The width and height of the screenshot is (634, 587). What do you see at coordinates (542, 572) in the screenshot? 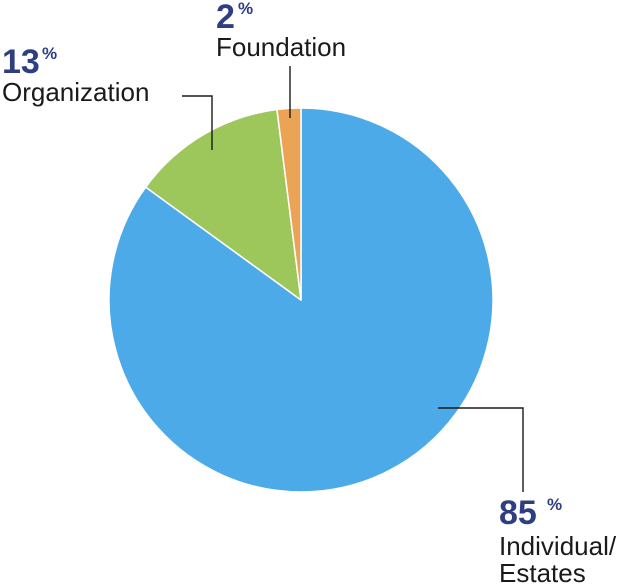
I see `label-individual-line2: Estates` at bounding box center [542, 572].